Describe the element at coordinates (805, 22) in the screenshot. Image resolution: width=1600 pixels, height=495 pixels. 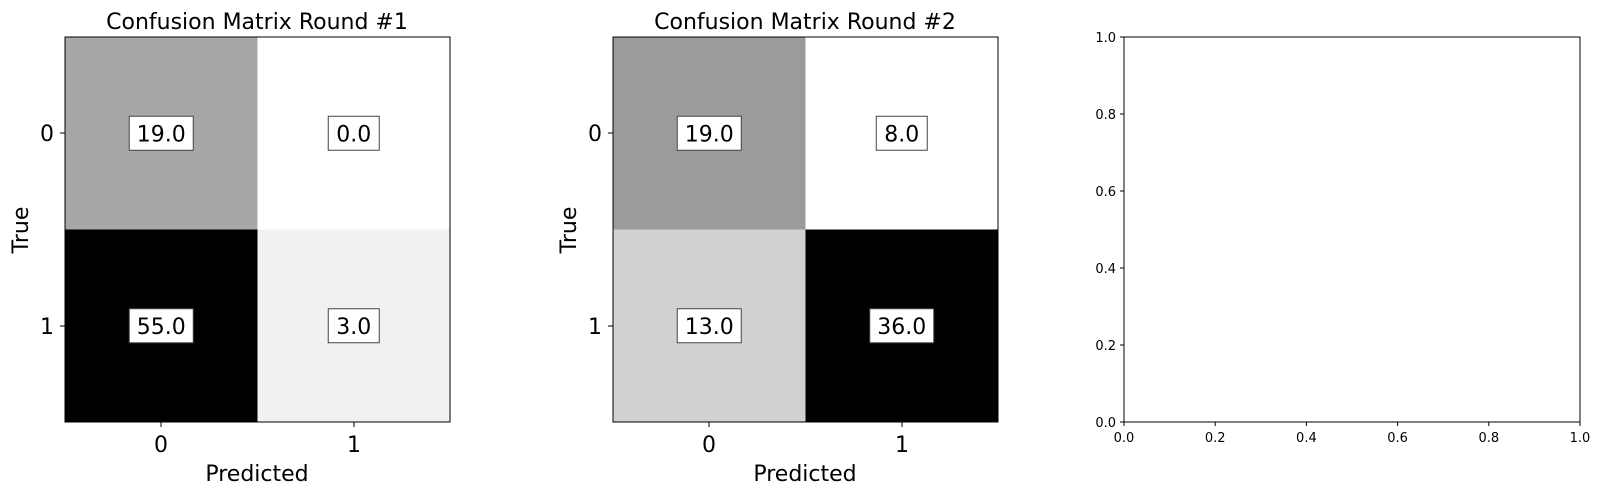
I see `cm2-title: Confusion Matrix Round #2` at that location.